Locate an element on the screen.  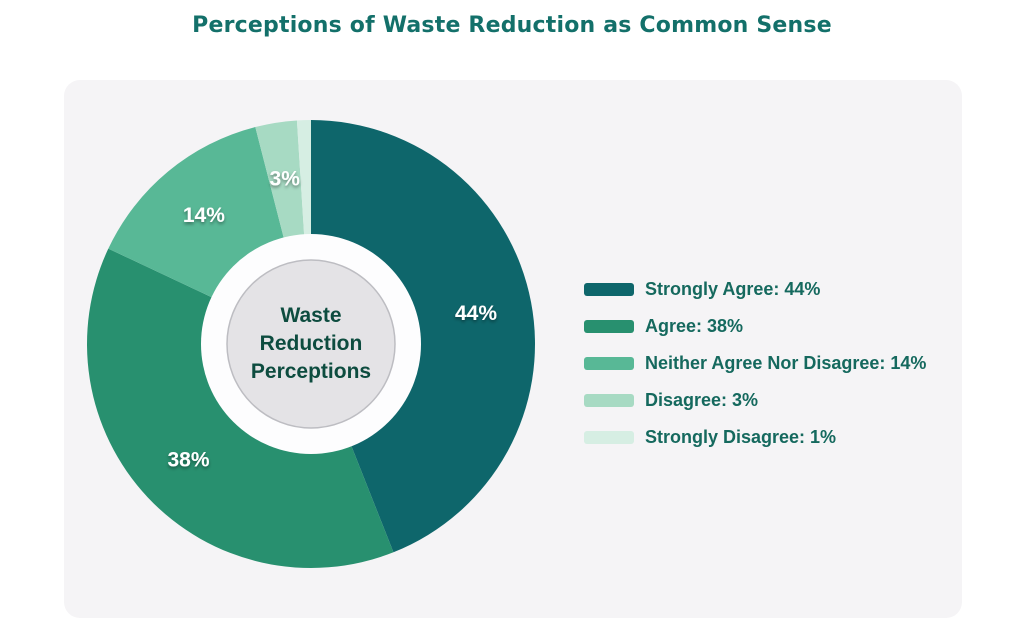
center-label-line-3: Perceptions is located at coordinates (311, 371).